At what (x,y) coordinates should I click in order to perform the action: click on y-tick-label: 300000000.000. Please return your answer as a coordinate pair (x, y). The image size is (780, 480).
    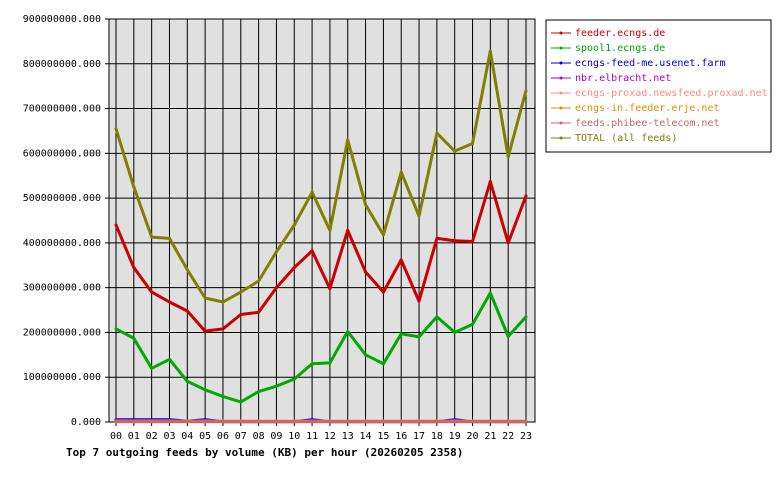
    Looking at the image, I should click on (62, 288).